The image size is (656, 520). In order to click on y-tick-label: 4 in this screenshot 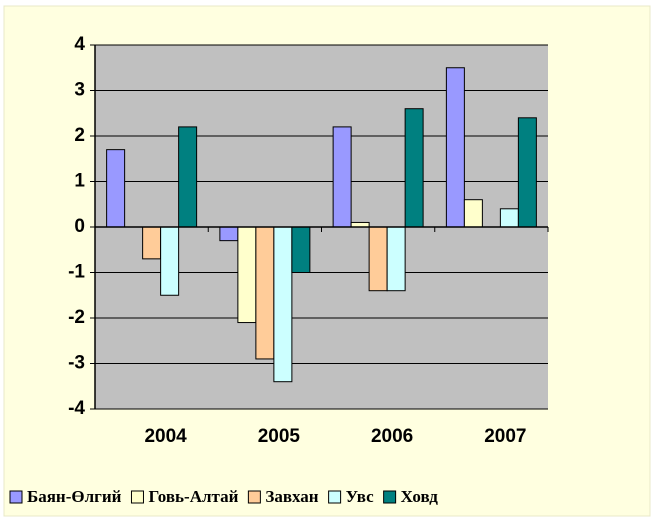, I will do `click(79, 44)`.